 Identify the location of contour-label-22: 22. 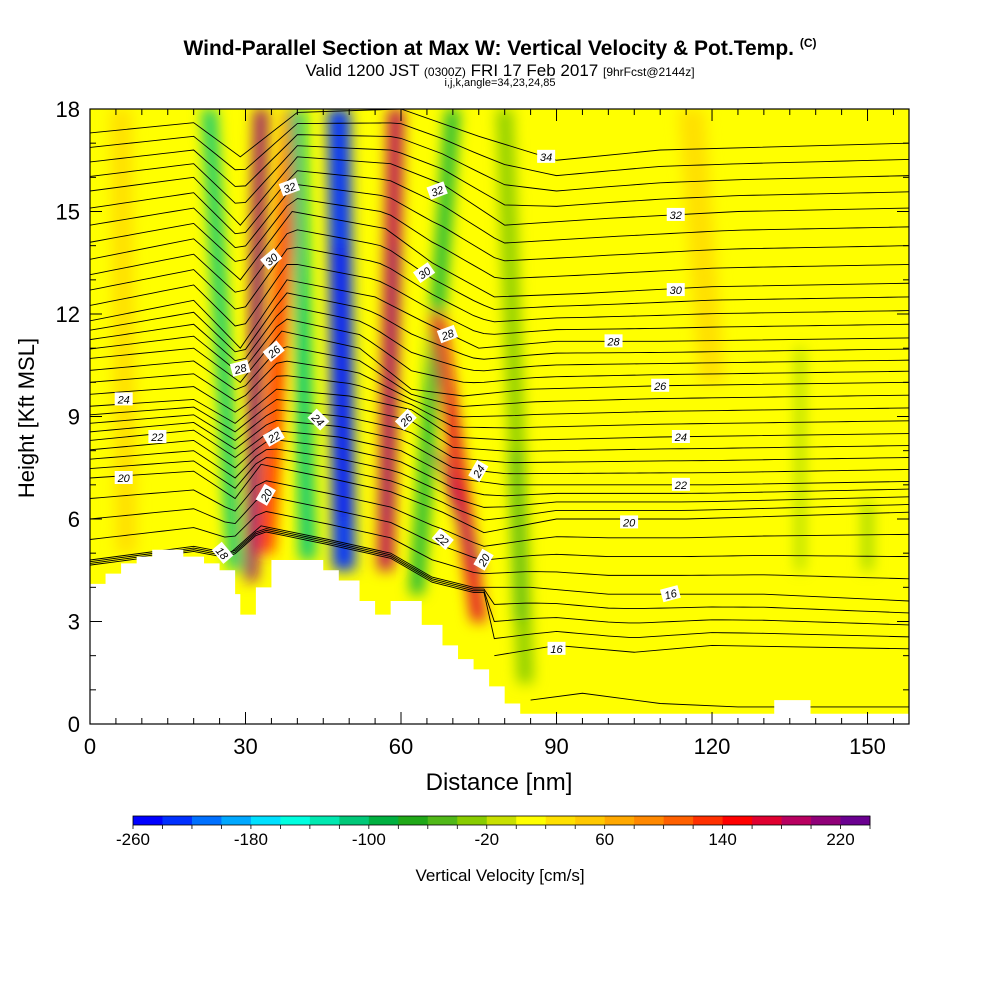
(273, 436).